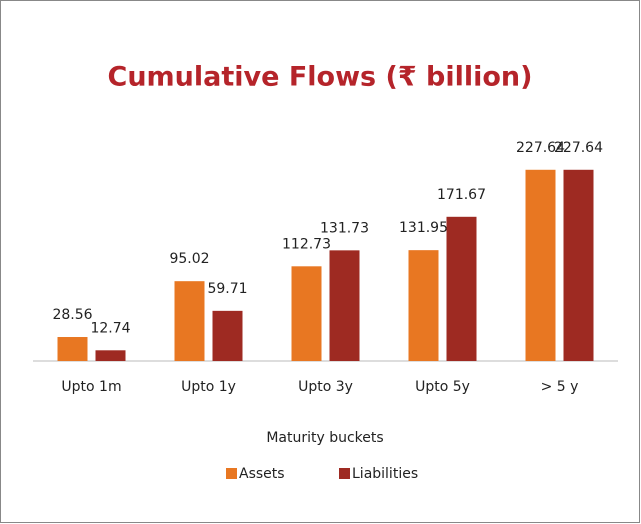  Describe the element at coordinates (262, 474) in the screenshot. I see `legend-label: Assets` at that location.